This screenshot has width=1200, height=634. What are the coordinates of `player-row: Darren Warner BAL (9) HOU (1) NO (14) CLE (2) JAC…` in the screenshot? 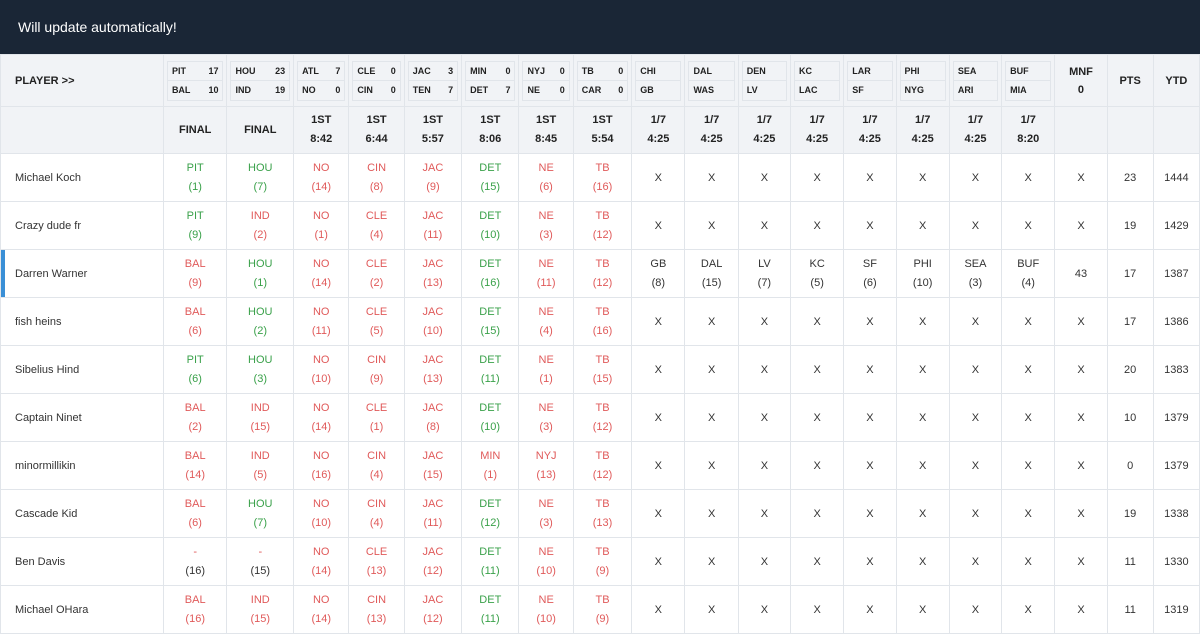 It's located at (600, 273).